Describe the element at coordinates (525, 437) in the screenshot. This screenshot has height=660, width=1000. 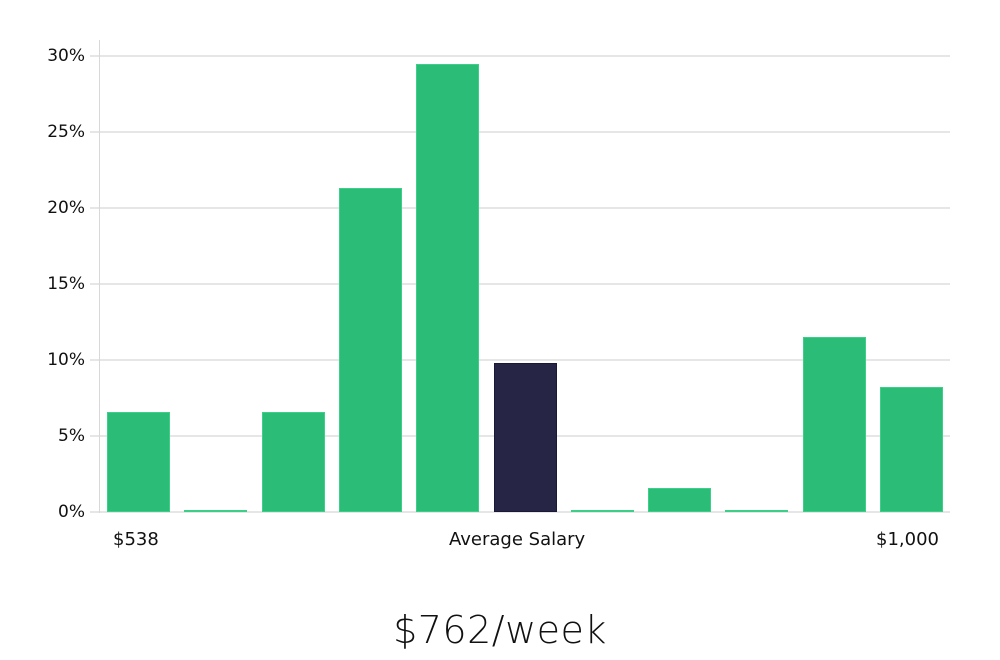
I see `bar-average-highlight` at that location.